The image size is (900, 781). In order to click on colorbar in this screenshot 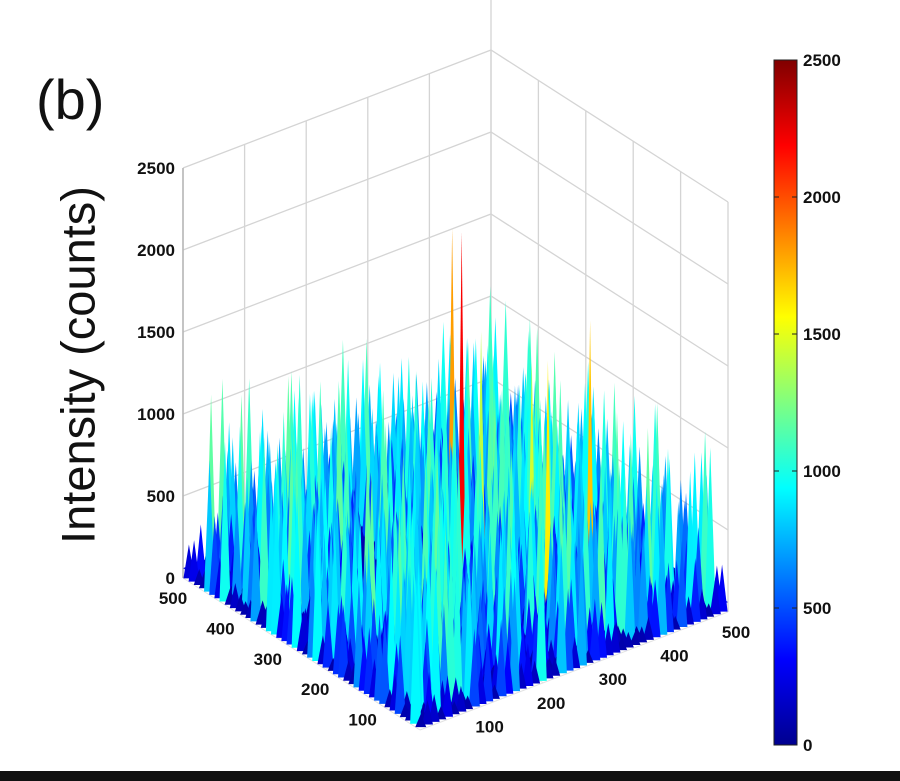, I will do `click(785, 402)`.